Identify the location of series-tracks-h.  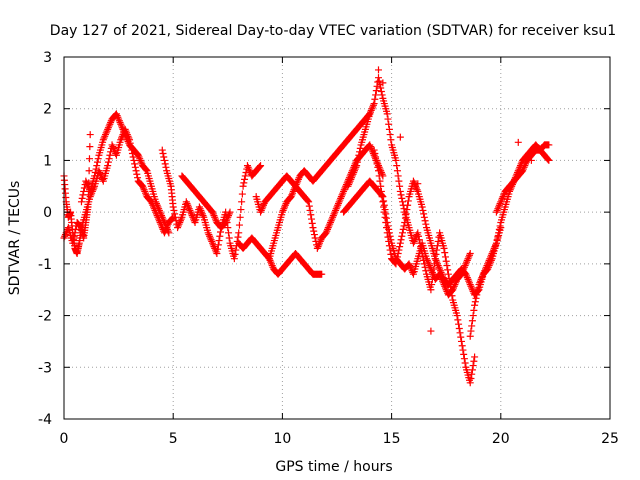
(326, 202).